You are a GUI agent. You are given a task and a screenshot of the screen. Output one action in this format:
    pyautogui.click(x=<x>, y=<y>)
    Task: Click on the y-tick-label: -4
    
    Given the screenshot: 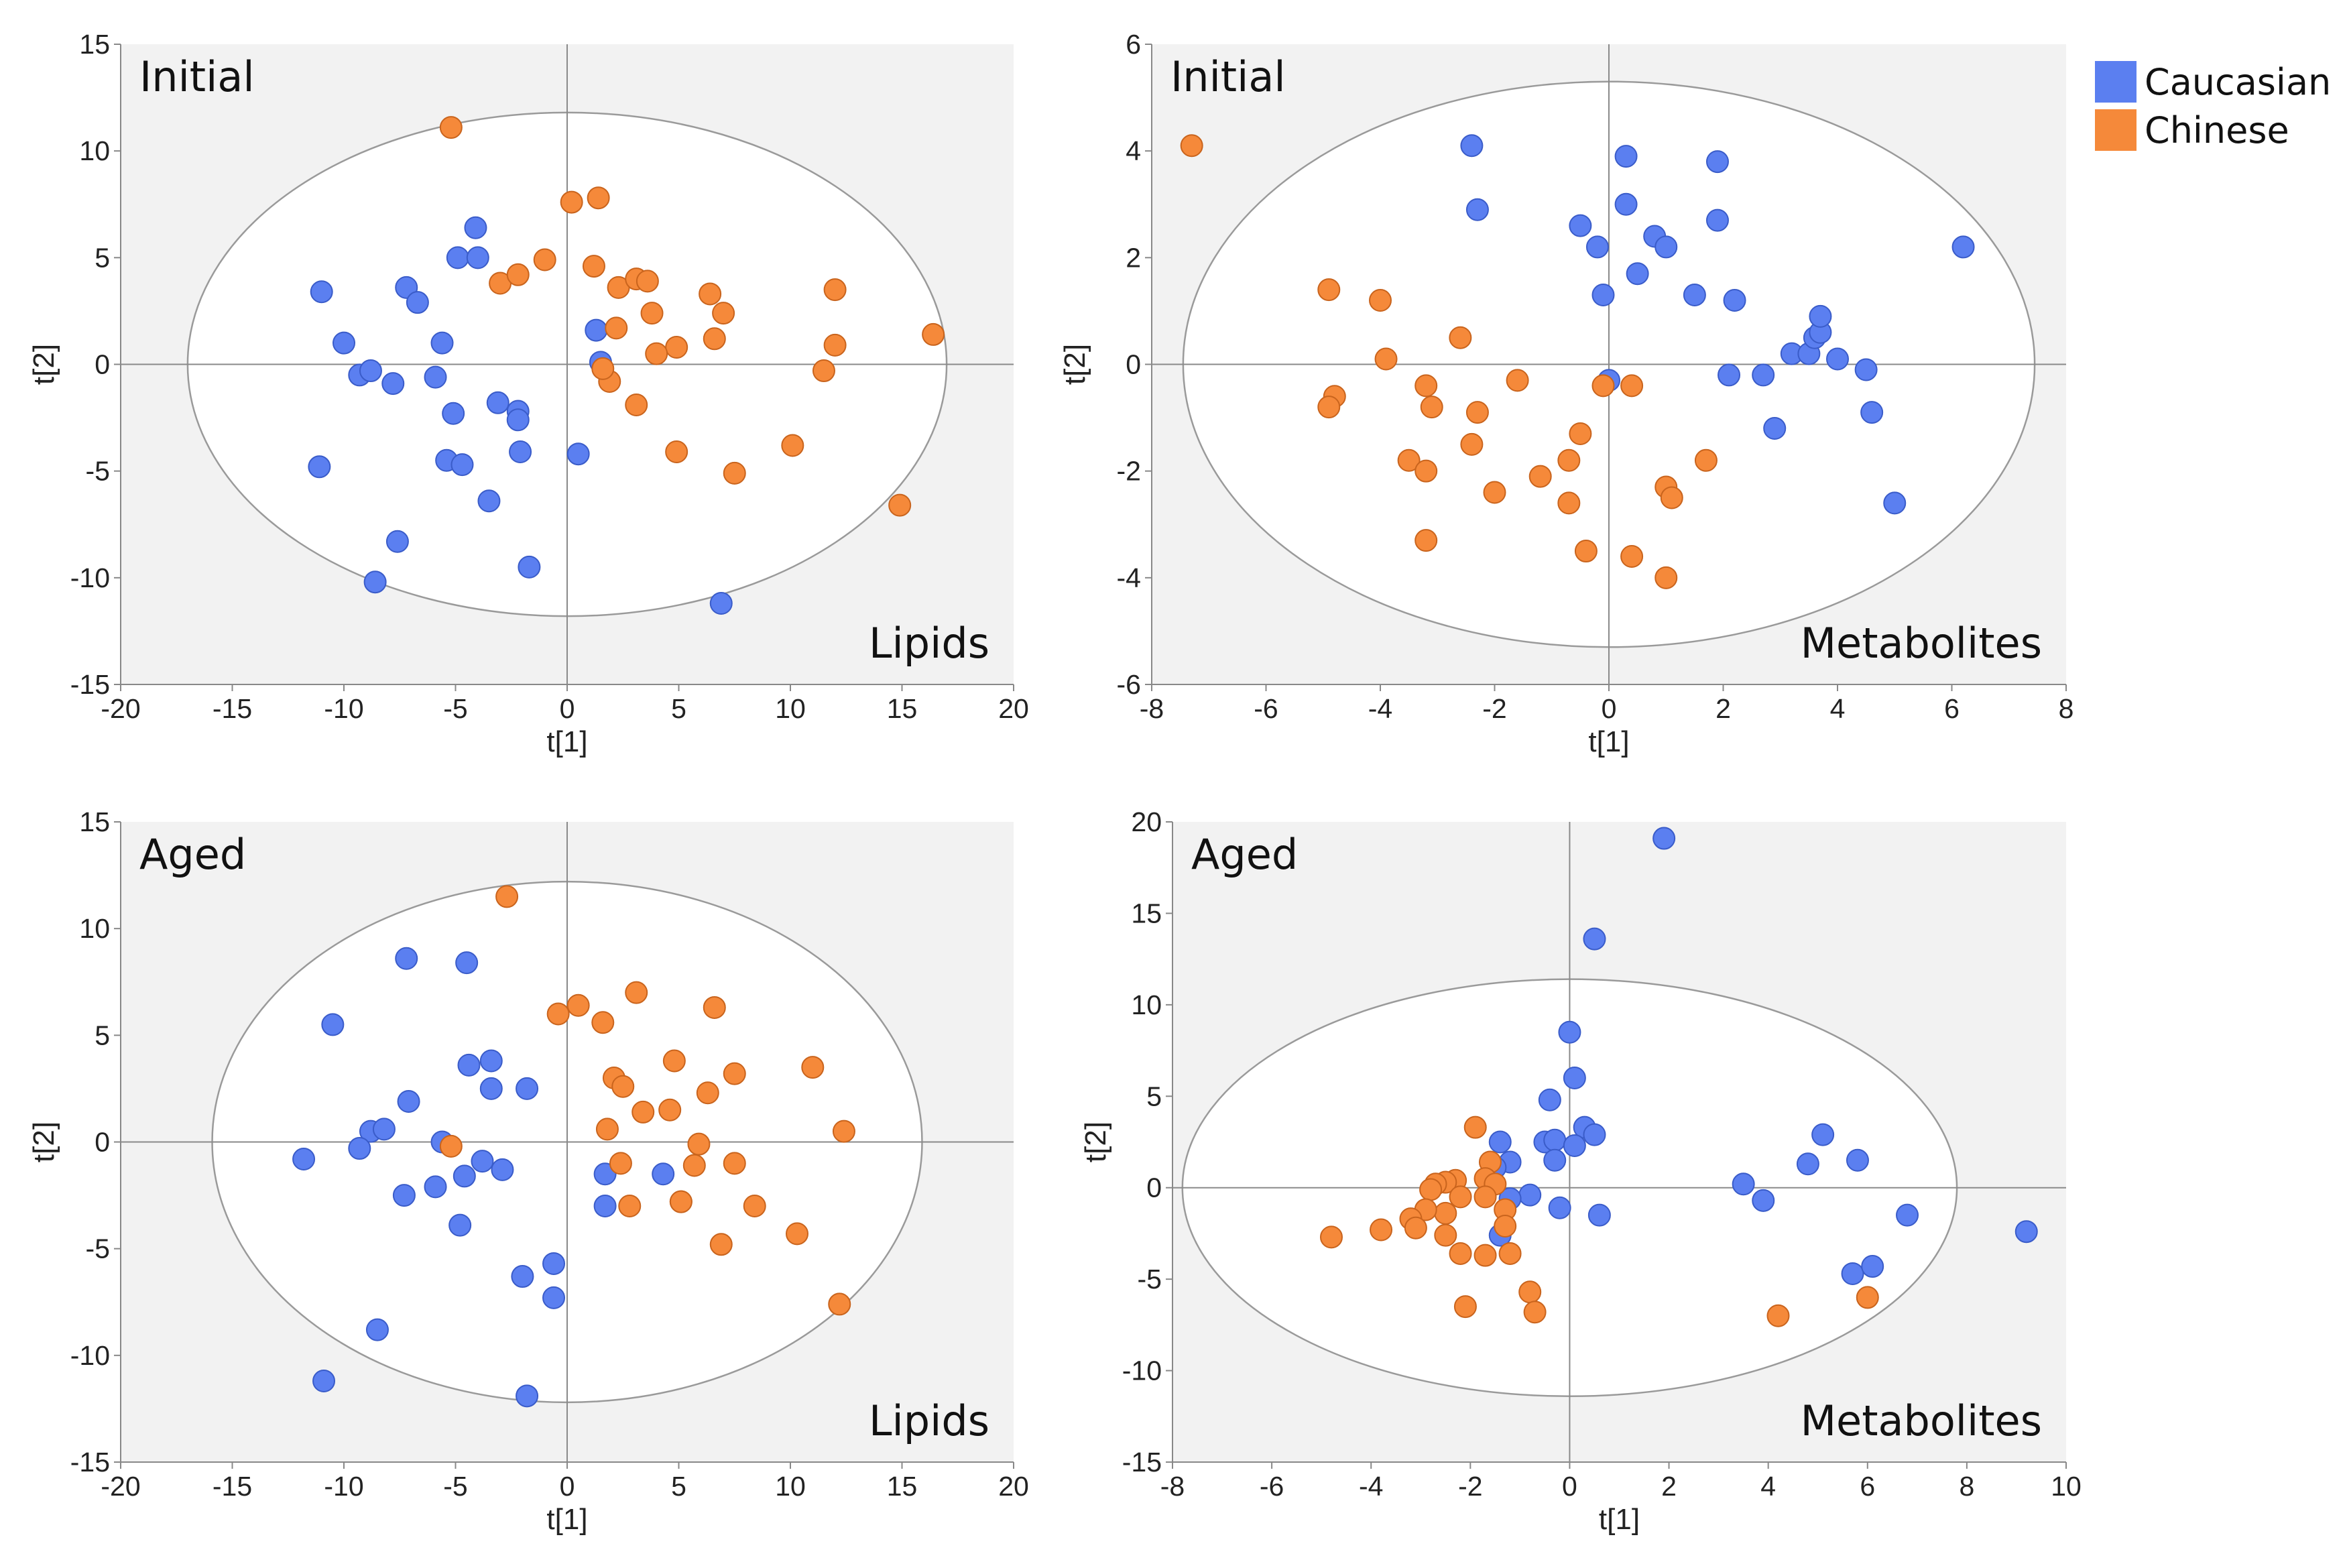 What is the action you would take?
    pyautogui.click(x=1129, y=578)
    